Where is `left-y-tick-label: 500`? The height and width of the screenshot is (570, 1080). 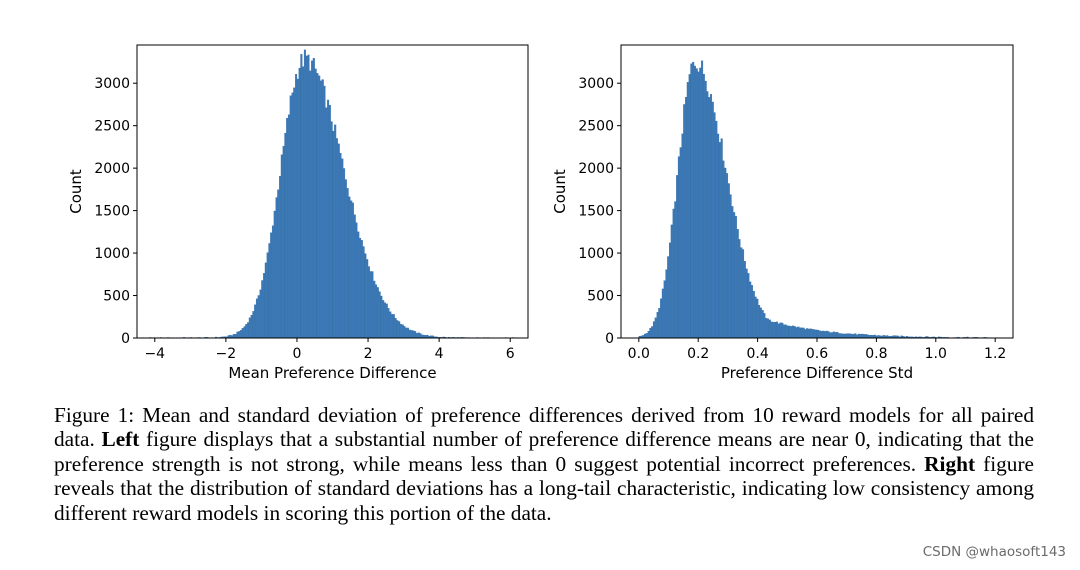 left-y-tick-label: 500 is located at coordinates (116, 297).